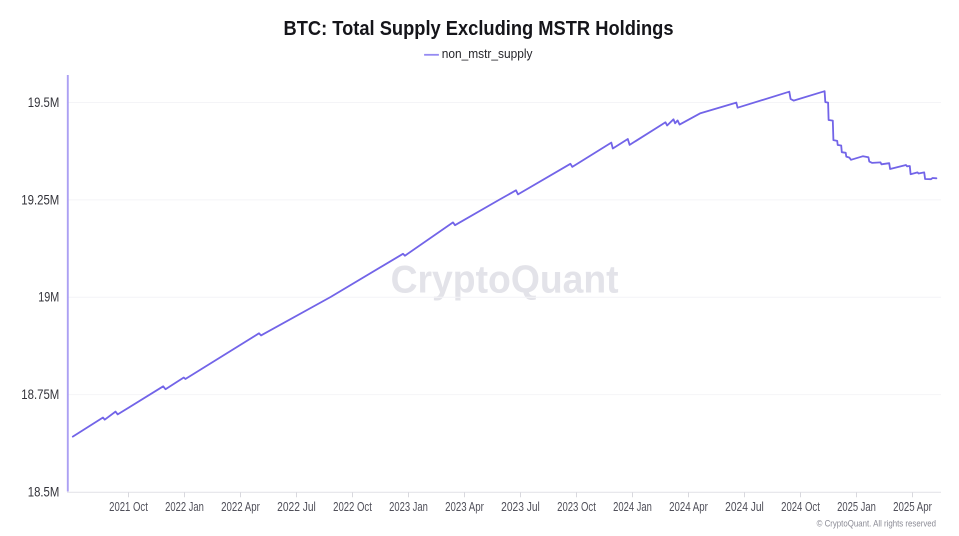 This screenshot has width=959, height=536. What do you see at coordinates (184, 506) in the screenshot?
I see `svg-text: 2022 Jan` at bounding box center [184, 506].